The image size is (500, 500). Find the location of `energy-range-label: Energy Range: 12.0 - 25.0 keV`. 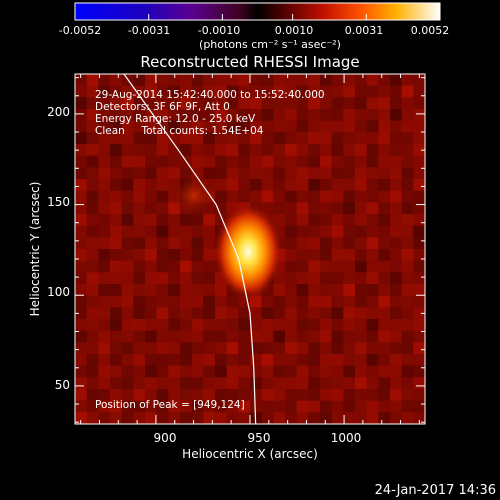

energy-range-label: Energy Range: 12.0 - 25.0 keV is located at coordinates (175, 119).